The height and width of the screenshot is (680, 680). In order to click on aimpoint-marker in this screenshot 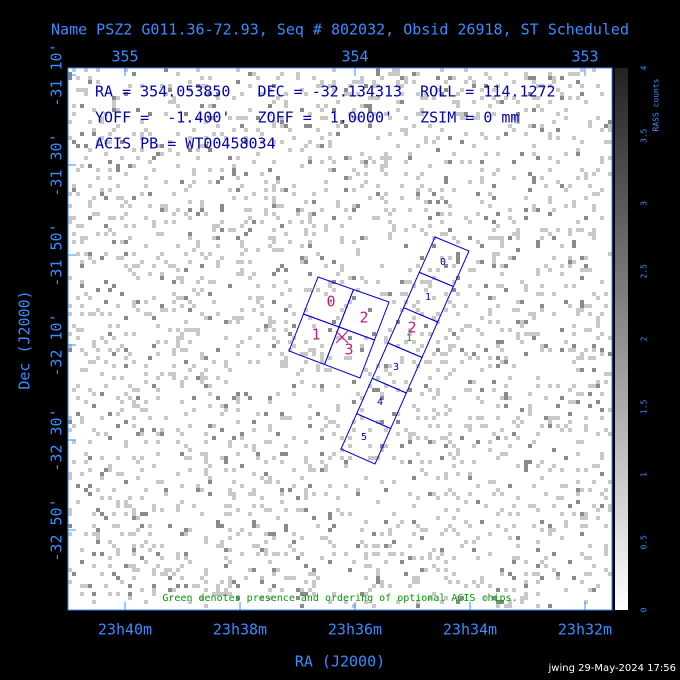, I will do `click(342, 337)`.